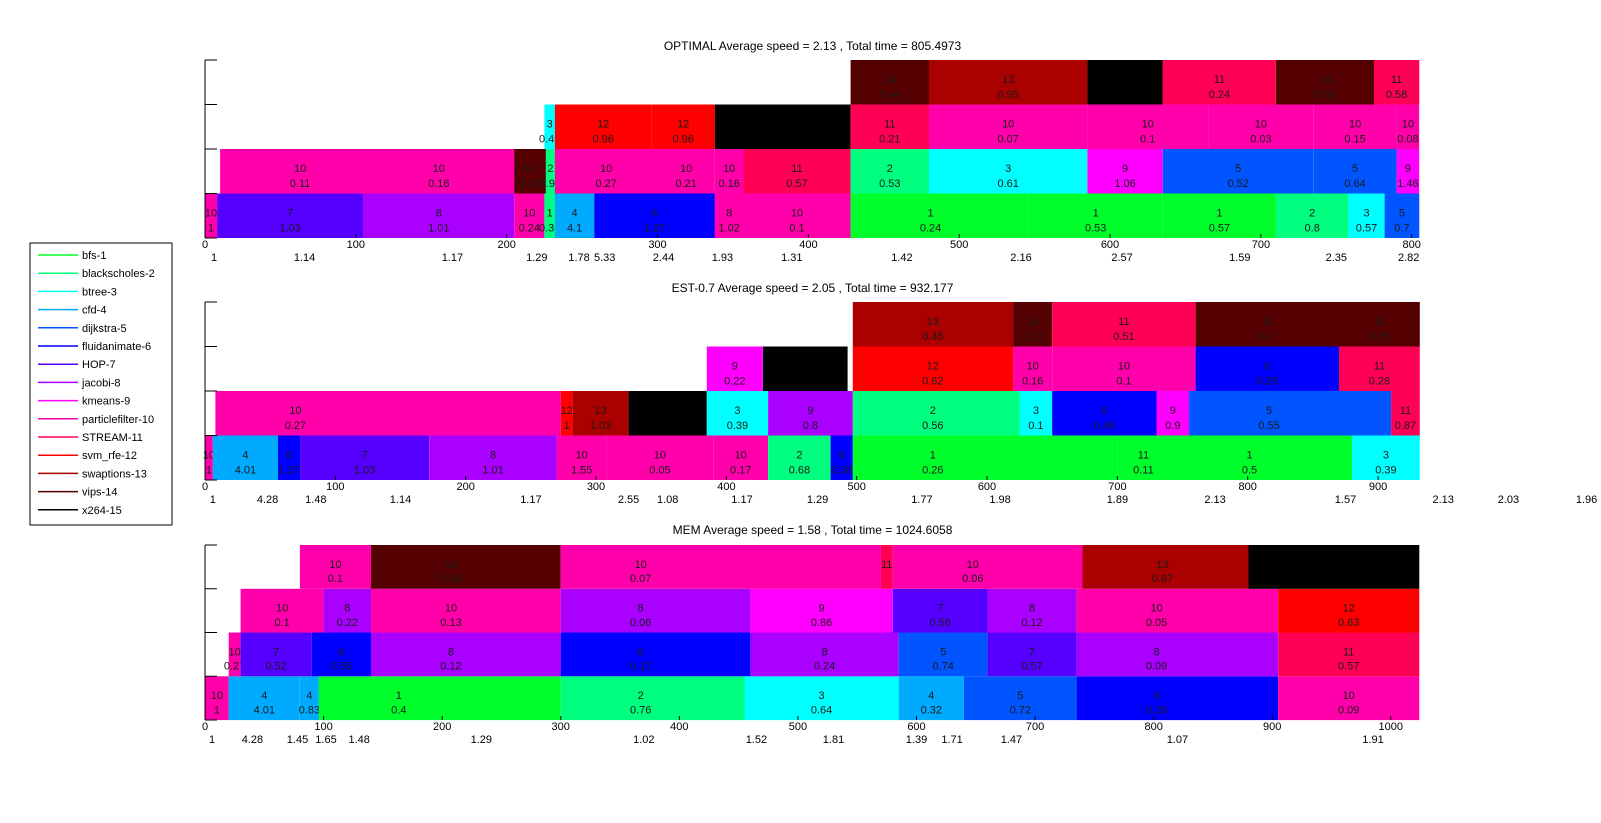 The image size is (1601, 823). I want to click on speed-label: 1.71, so click(951, 740).